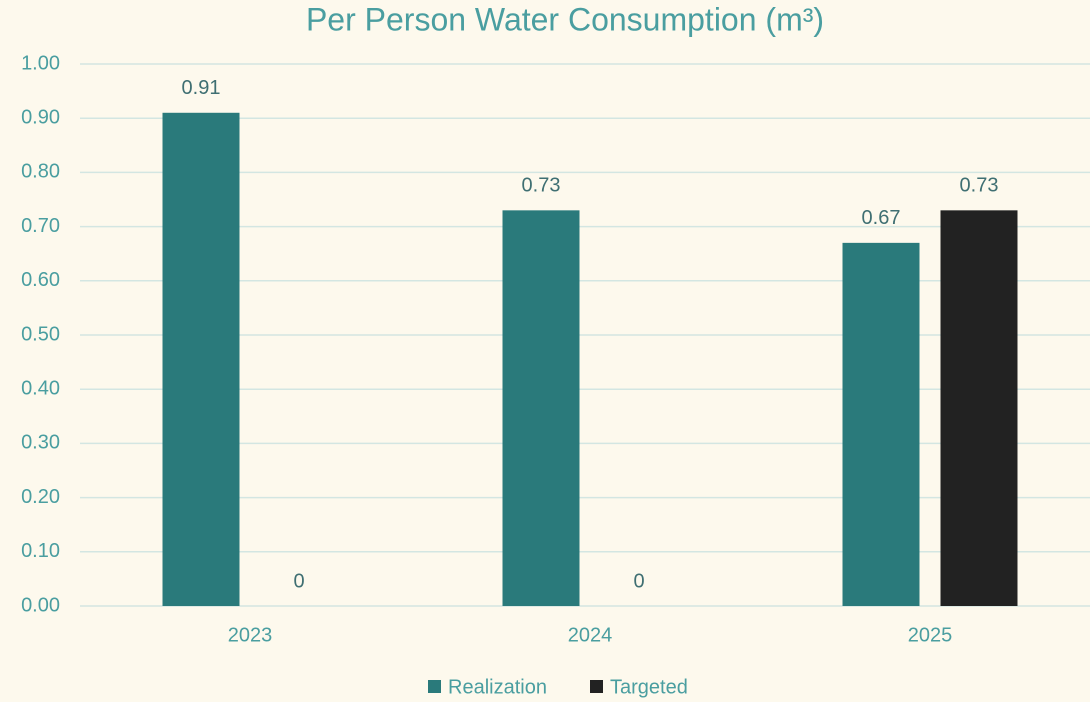 This screenshot has width=1090, height=702. What do you see at coordinates (40, 334) in the screenshot?
I see `y-tick-label: 0.50` at bounding box center [40, 334].